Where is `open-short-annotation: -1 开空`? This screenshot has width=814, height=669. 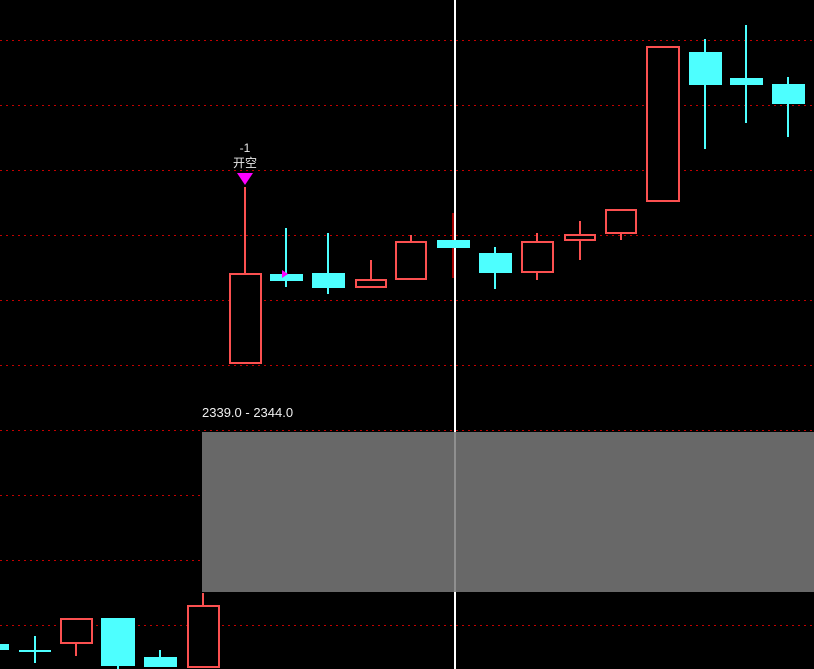 open-short-annotation: -1 开空 is located at coordinates (245, 163).